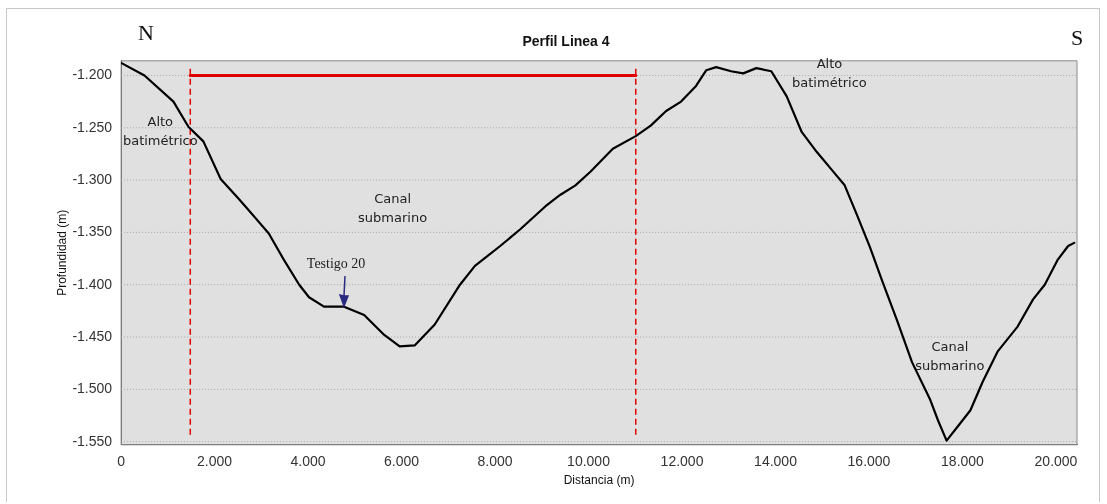 The height and width of the screenshot is (504, 1107). Describe the element at coordinates (566, 41) in the screenshot. I see `chart-title: Perfil Linea 4` at that location.